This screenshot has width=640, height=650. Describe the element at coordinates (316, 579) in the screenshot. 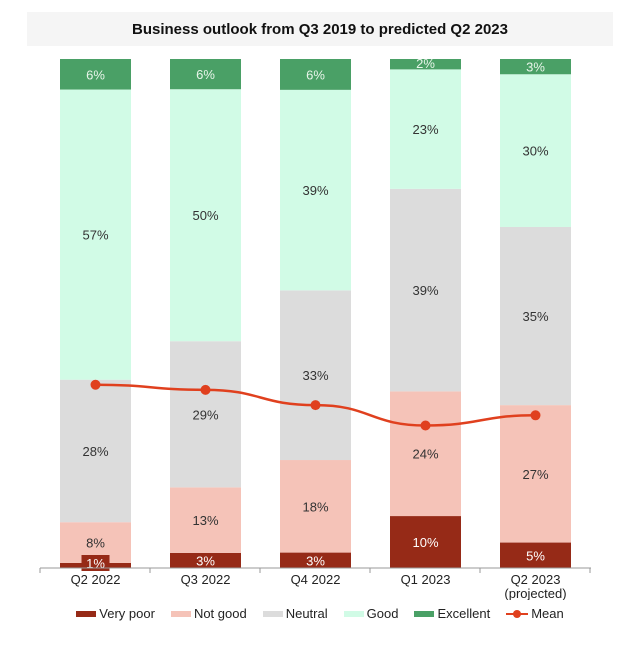

I see `x-tick-label-q4-2022: Q4 2022` at that location.